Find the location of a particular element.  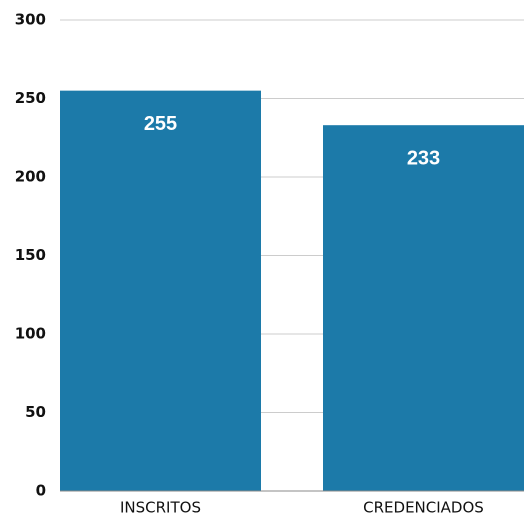

y-tick-label: 0 is located at coordinates (41, 491).